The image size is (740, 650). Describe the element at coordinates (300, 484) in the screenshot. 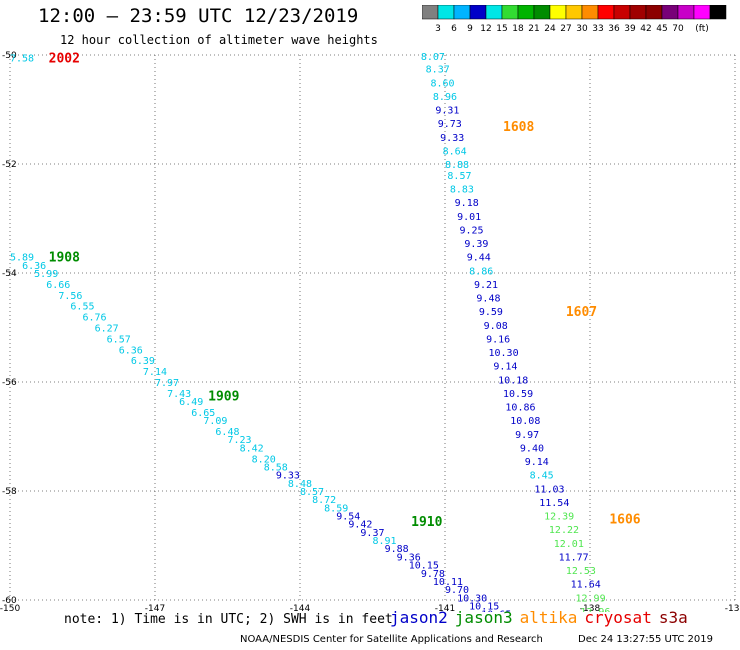

I see `wave-height-value: 8.48` at that location.